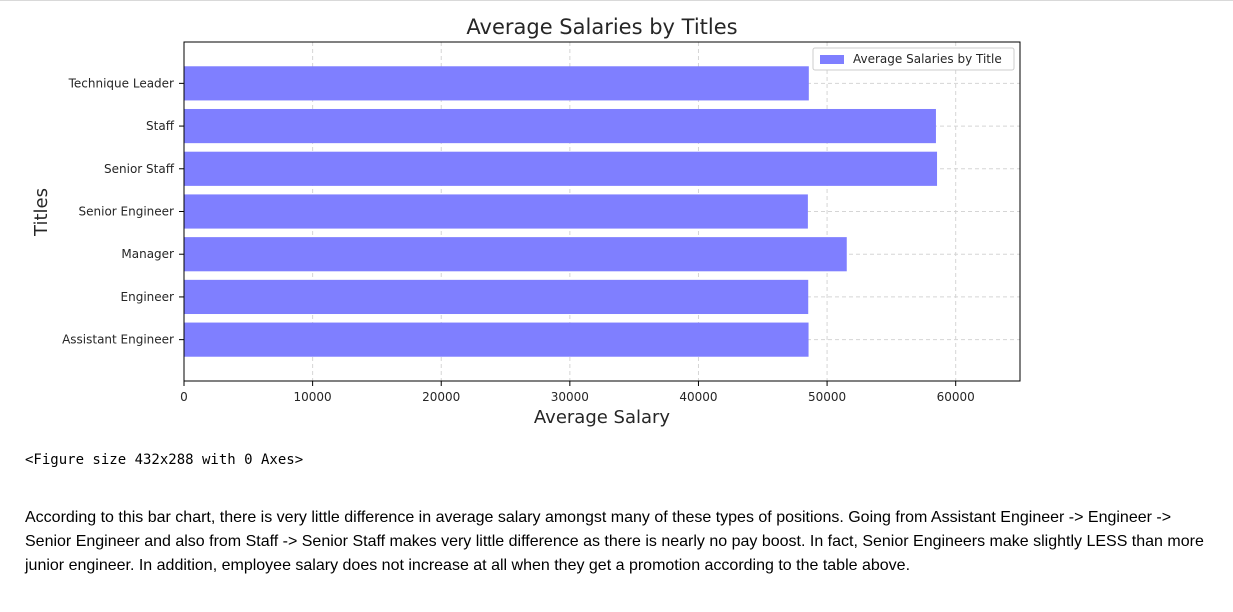  I want to click on legend-label: Average Salaries by Title, so click(927, 59).